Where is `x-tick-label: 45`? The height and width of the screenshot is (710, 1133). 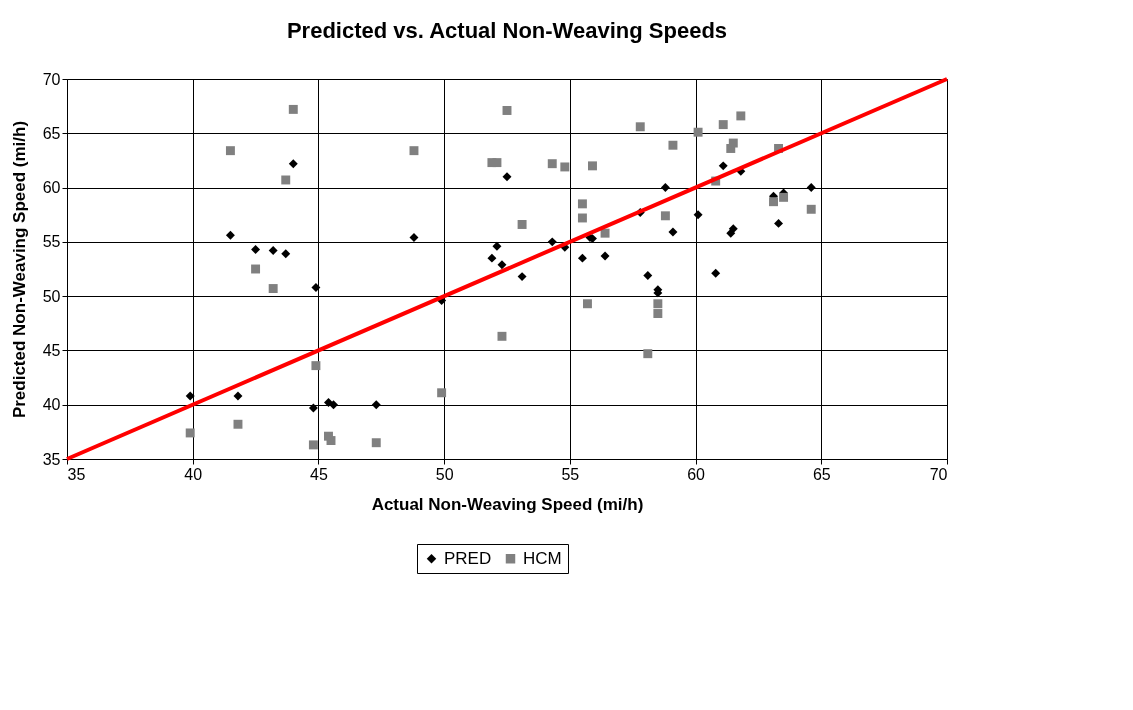
x-tick-label: 45 is located at coordinates (319, 474).